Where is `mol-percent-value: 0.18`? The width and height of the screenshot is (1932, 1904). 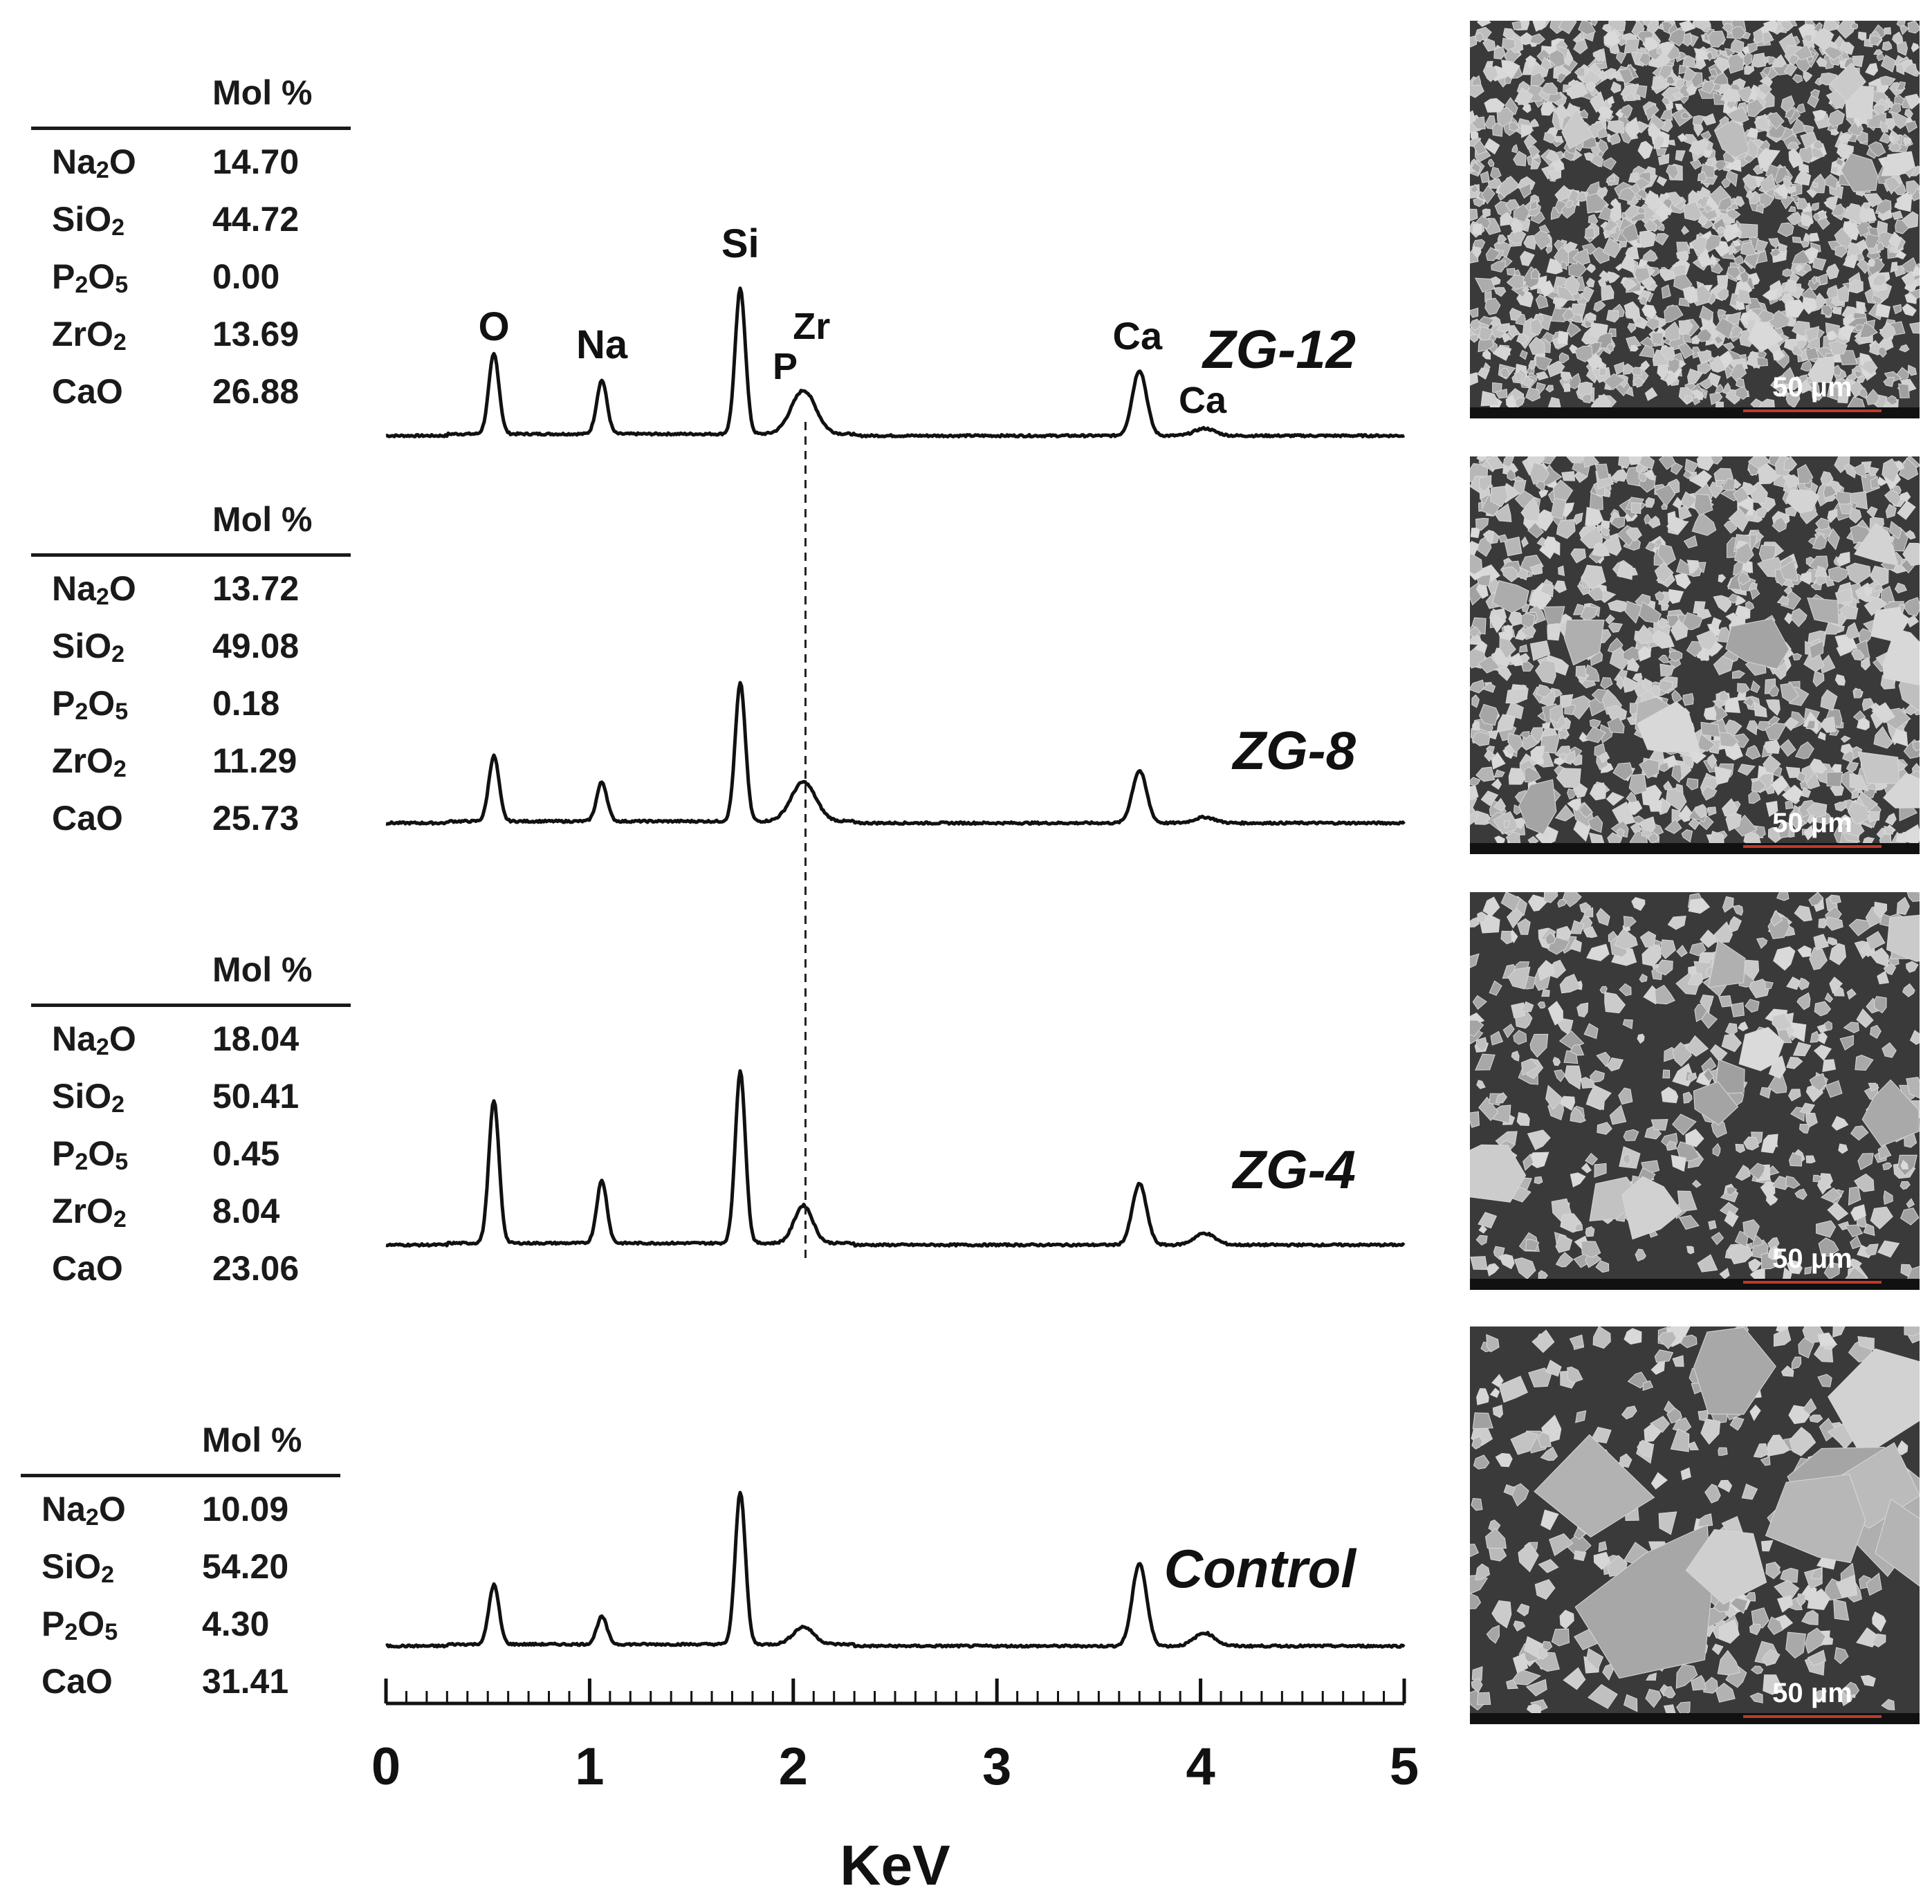
mol-percent-value: 0.18 is located at coordinates (246, 703).